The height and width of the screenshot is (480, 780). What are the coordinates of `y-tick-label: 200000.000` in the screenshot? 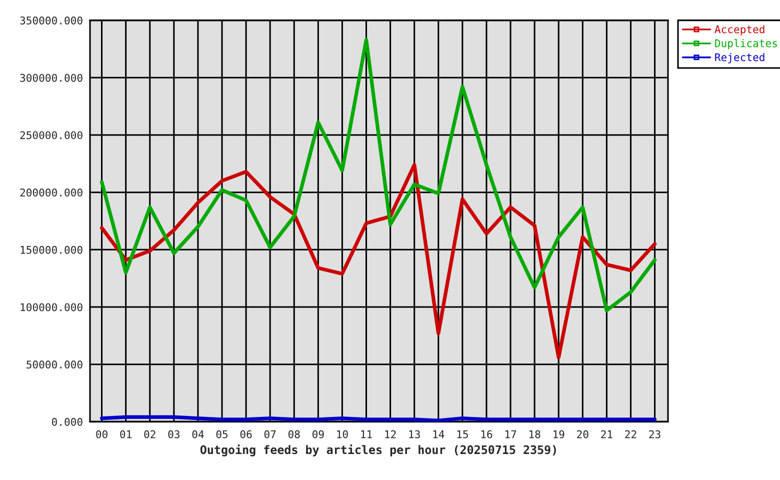 It's located at (51, 192).